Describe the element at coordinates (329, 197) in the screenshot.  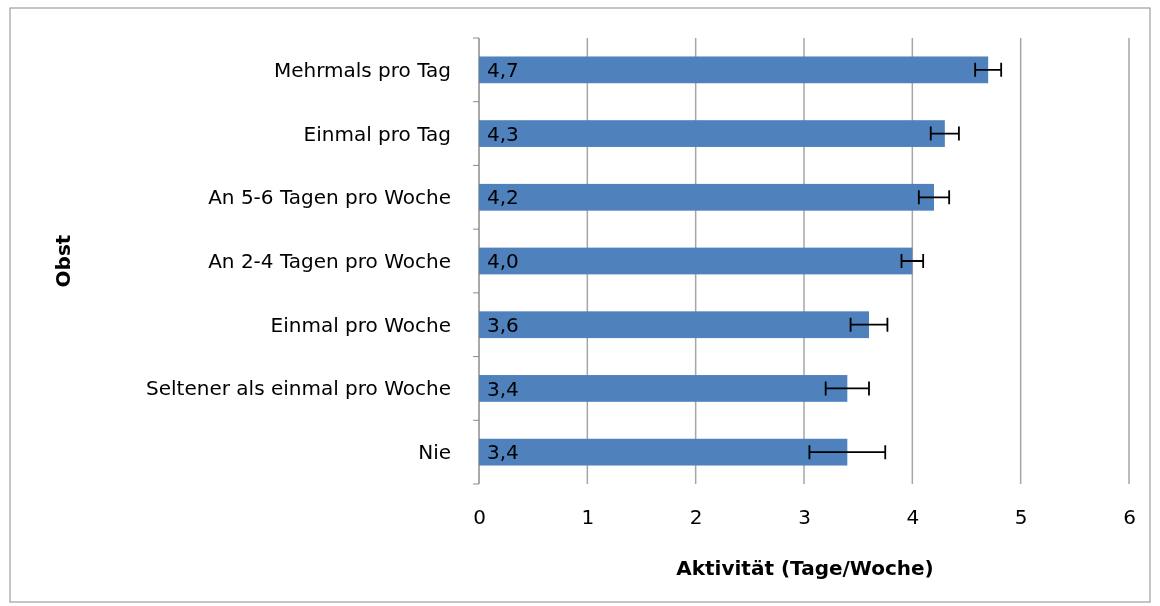
I see `y-tick-label: An 5-6 Tagen pro Woche` at that location.